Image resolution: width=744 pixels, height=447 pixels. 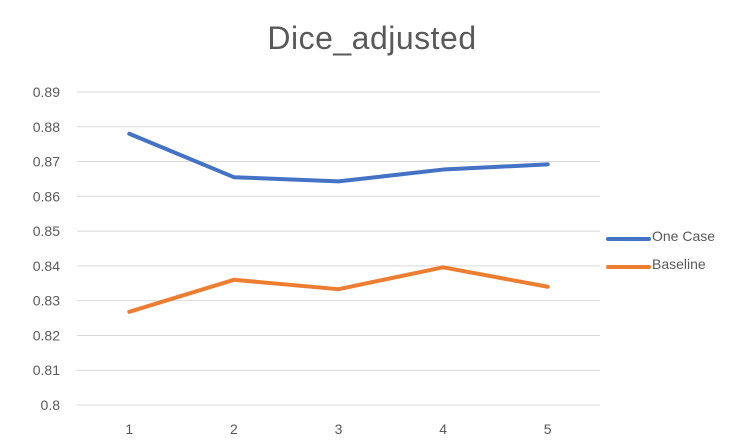 I want to click on x-tick-label: 1, so click(x=129, y=429).